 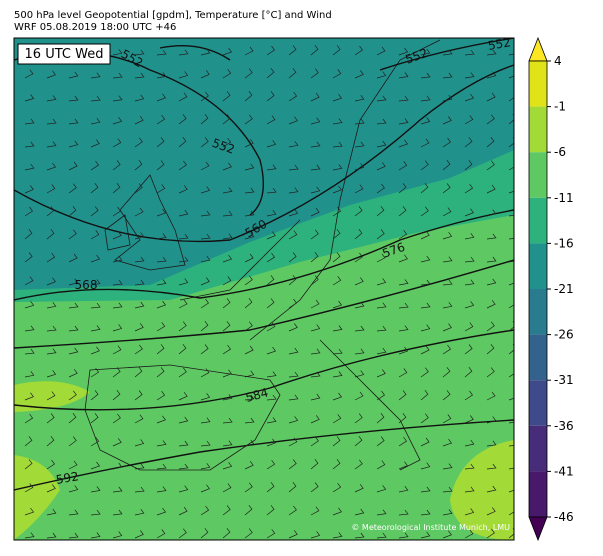 I want to click on colorbar-tick-label: -41, so click(x=564, y=471).